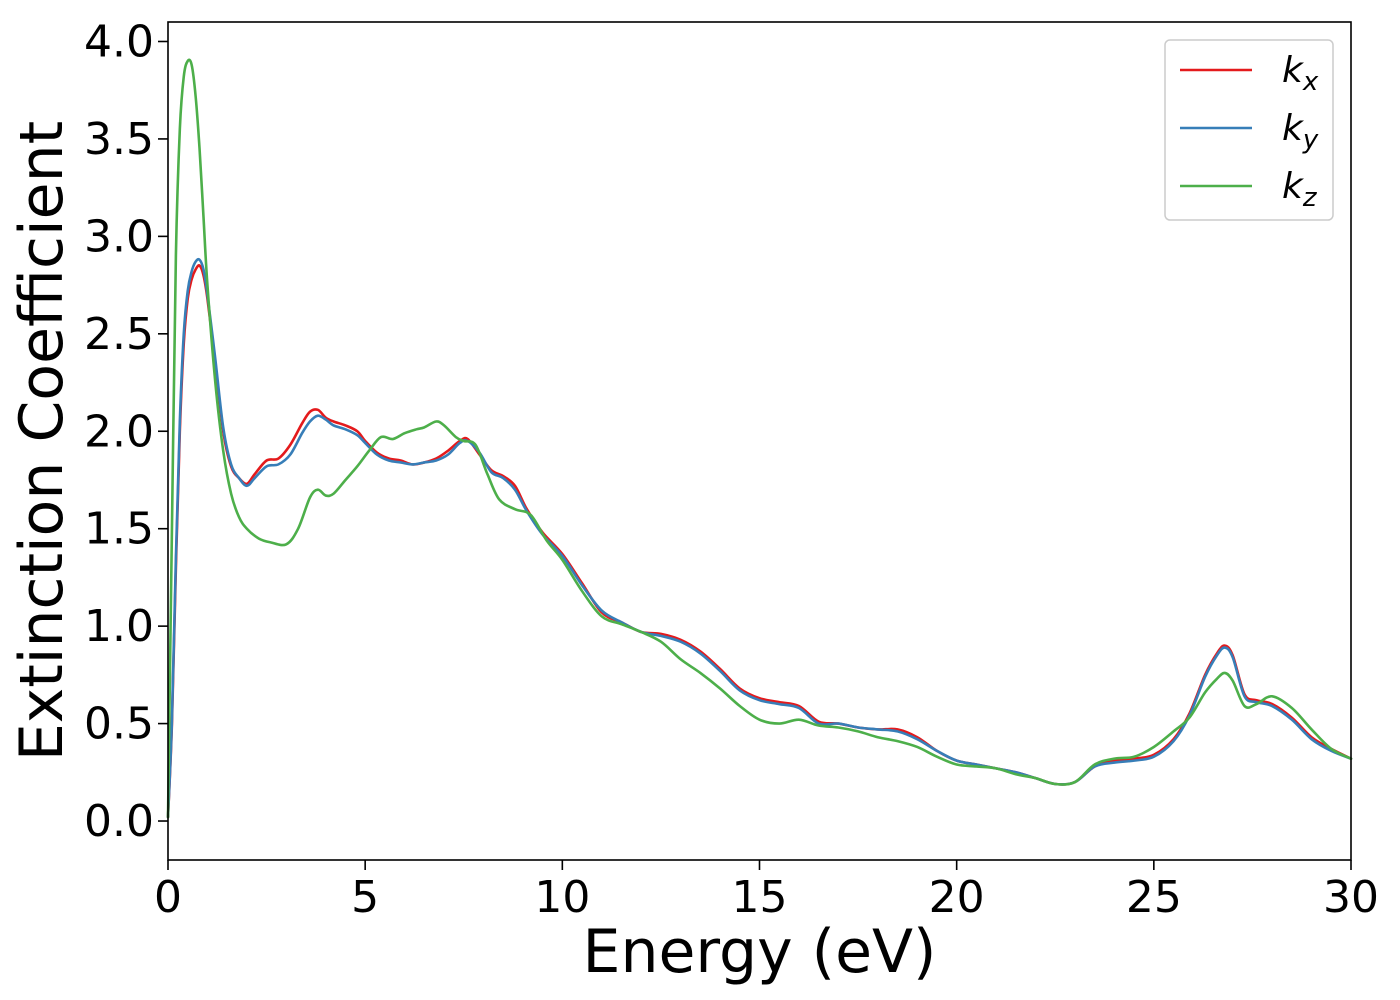  What do you see at coordinates (119, 334) in the screenshot?
I see `y-tick-label: 2.5` at bounding box center [119, 334].